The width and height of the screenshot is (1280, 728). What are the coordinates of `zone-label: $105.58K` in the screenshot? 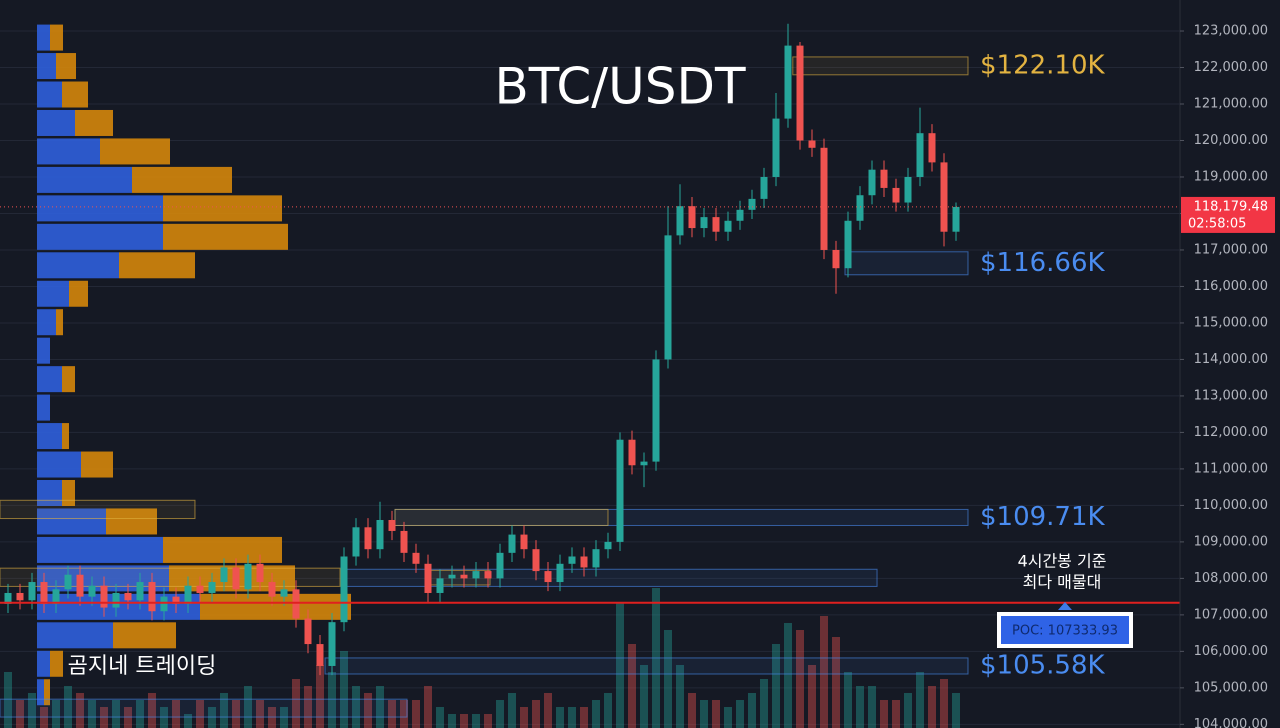 It's located at (1043, 665).